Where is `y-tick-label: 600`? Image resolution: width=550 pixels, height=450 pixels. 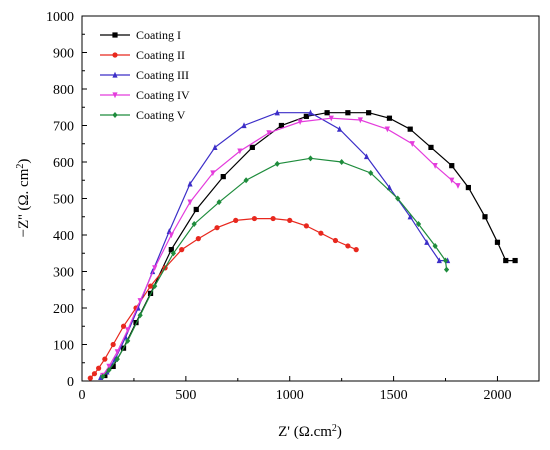
y-tick-label: 600 is located at coordinates (63, 163).